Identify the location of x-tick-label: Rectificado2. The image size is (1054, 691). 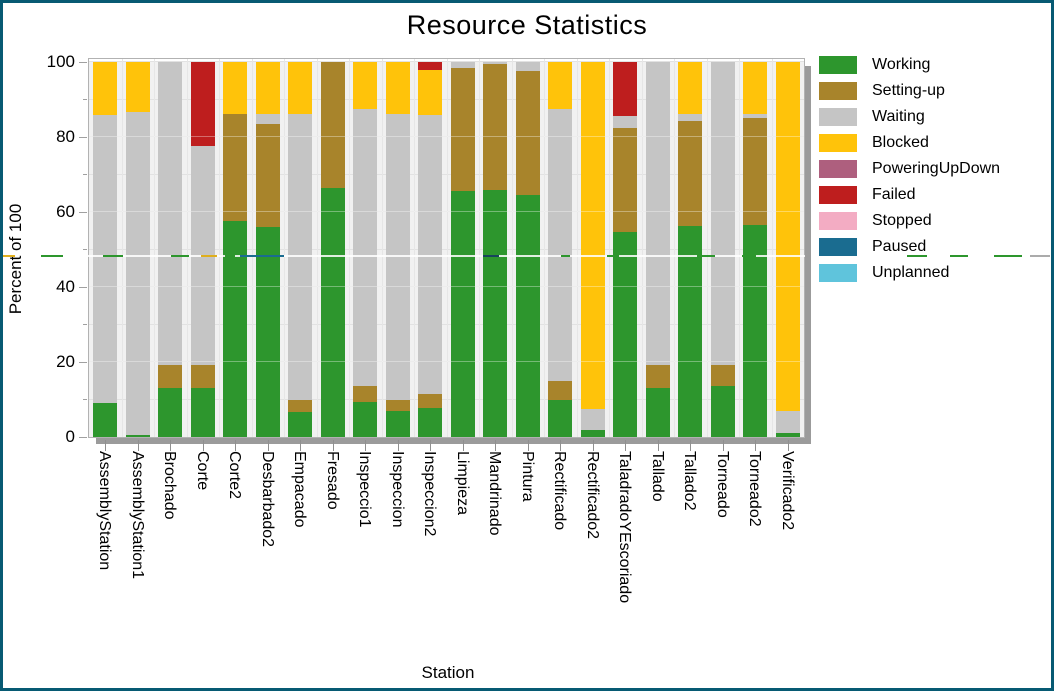
(592, 495).